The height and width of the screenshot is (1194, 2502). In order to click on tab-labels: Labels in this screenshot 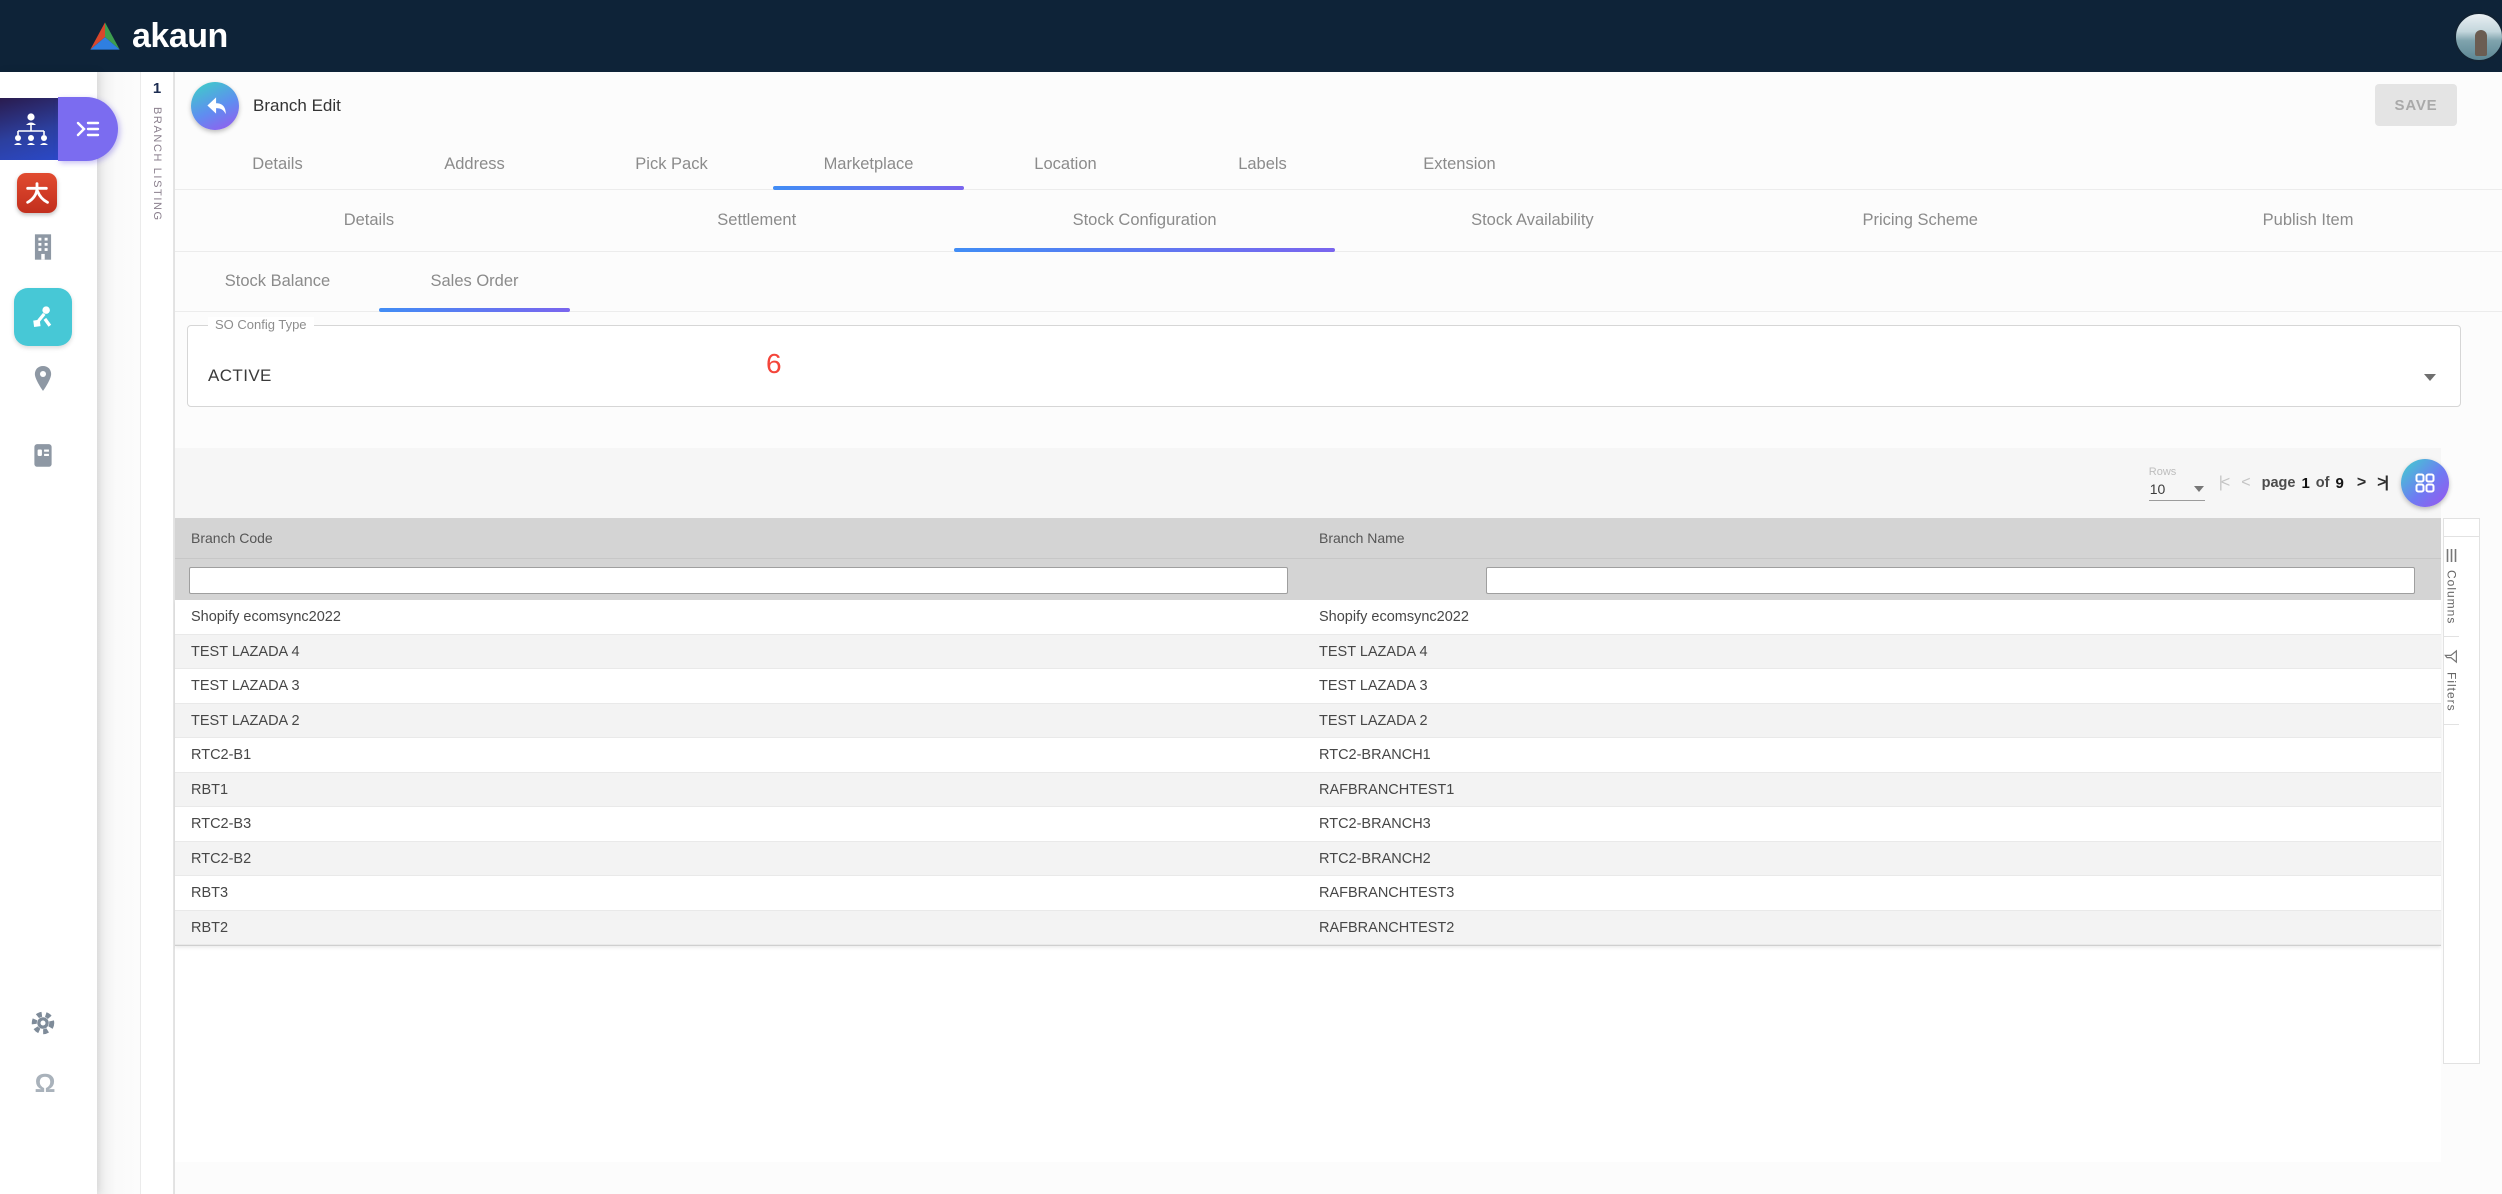, I will do `click(1262, 164)`.